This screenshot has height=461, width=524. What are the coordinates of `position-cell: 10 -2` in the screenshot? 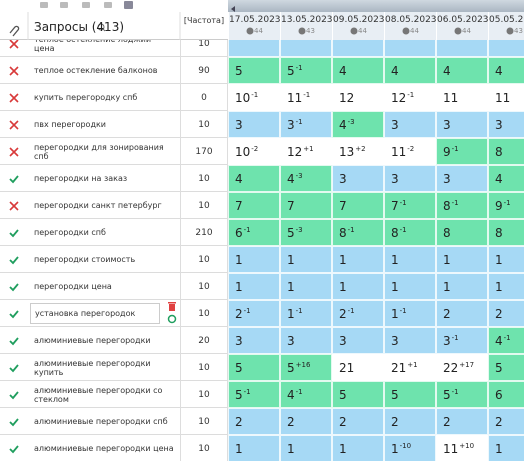 It's located at (254, 151).